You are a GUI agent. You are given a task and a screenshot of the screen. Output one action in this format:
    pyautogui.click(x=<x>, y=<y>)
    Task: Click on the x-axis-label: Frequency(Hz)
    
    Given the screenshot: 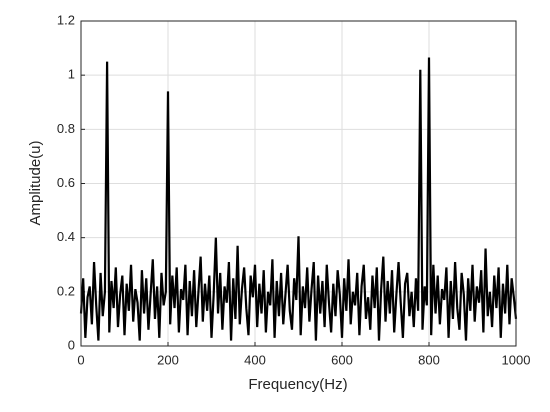 What is the action you would take?
    pyautogui.click(x=297, y=384)
    